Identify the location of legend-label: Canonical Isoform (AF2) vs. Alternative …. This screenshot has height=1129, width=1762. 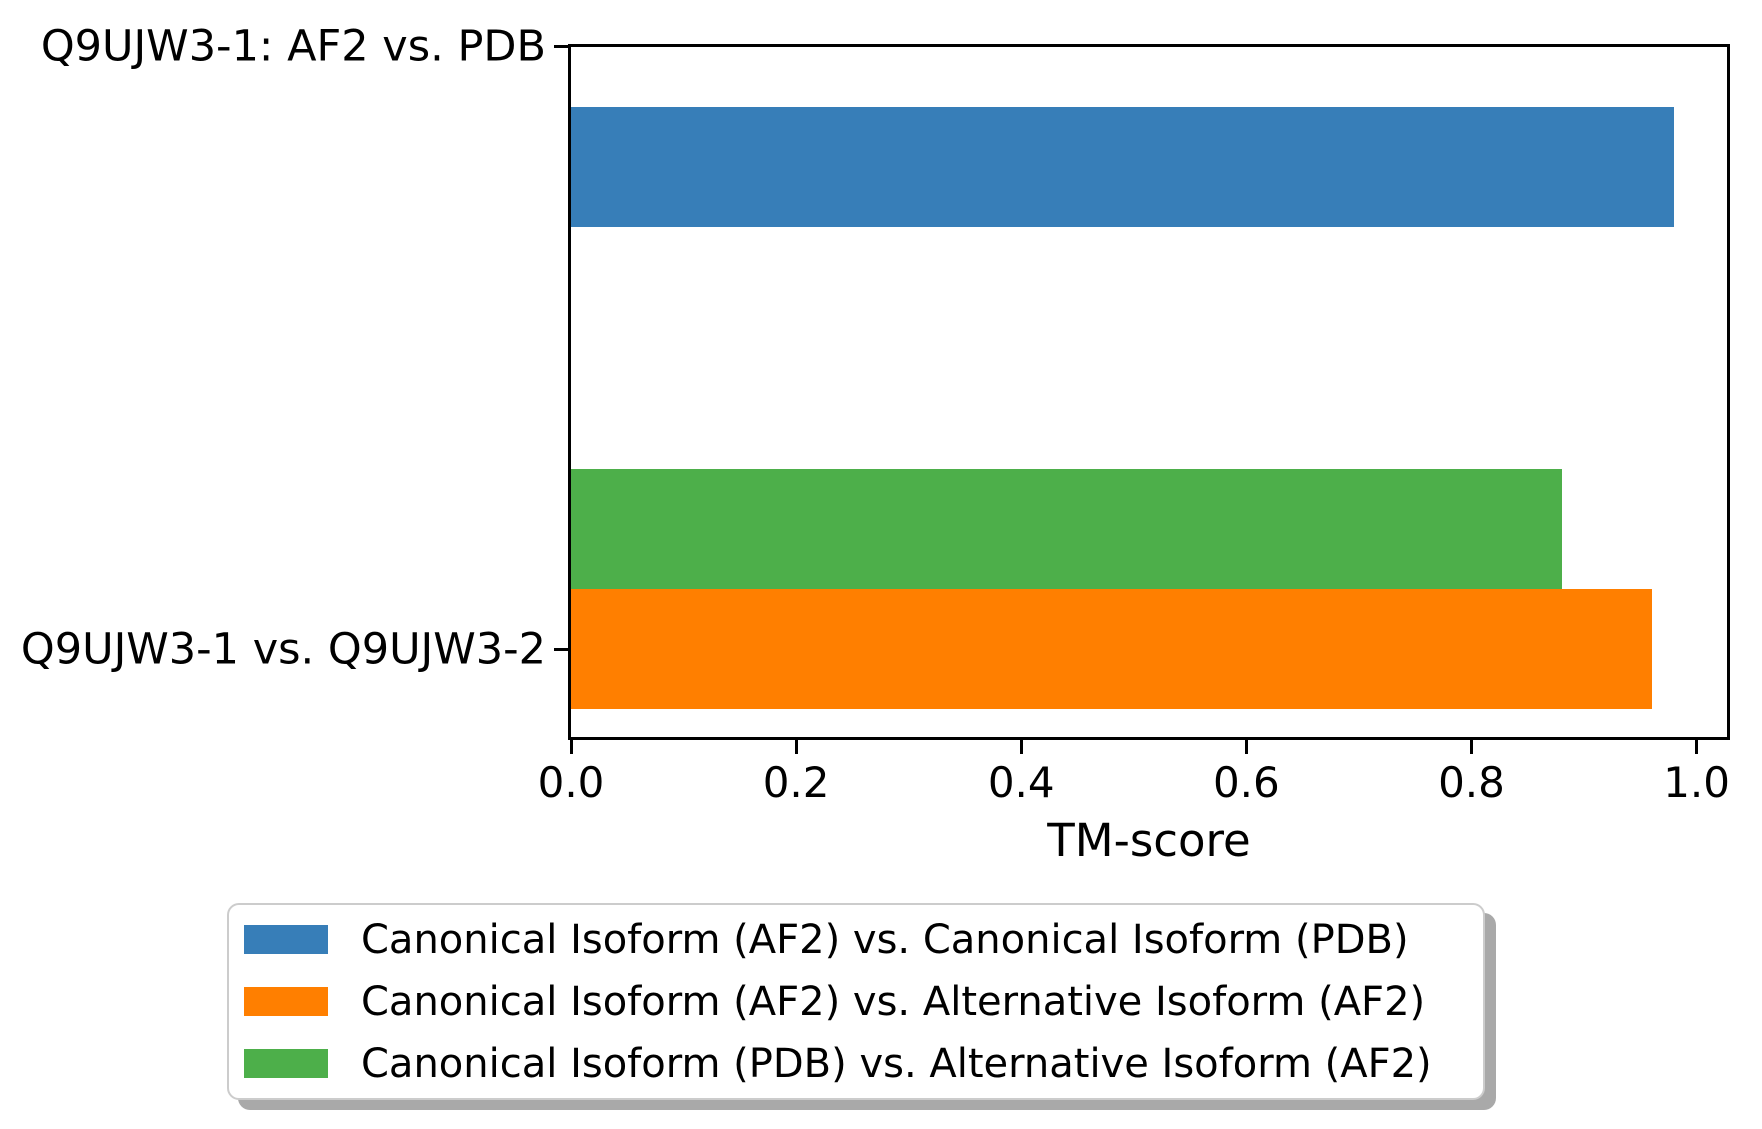
(893, 1001).